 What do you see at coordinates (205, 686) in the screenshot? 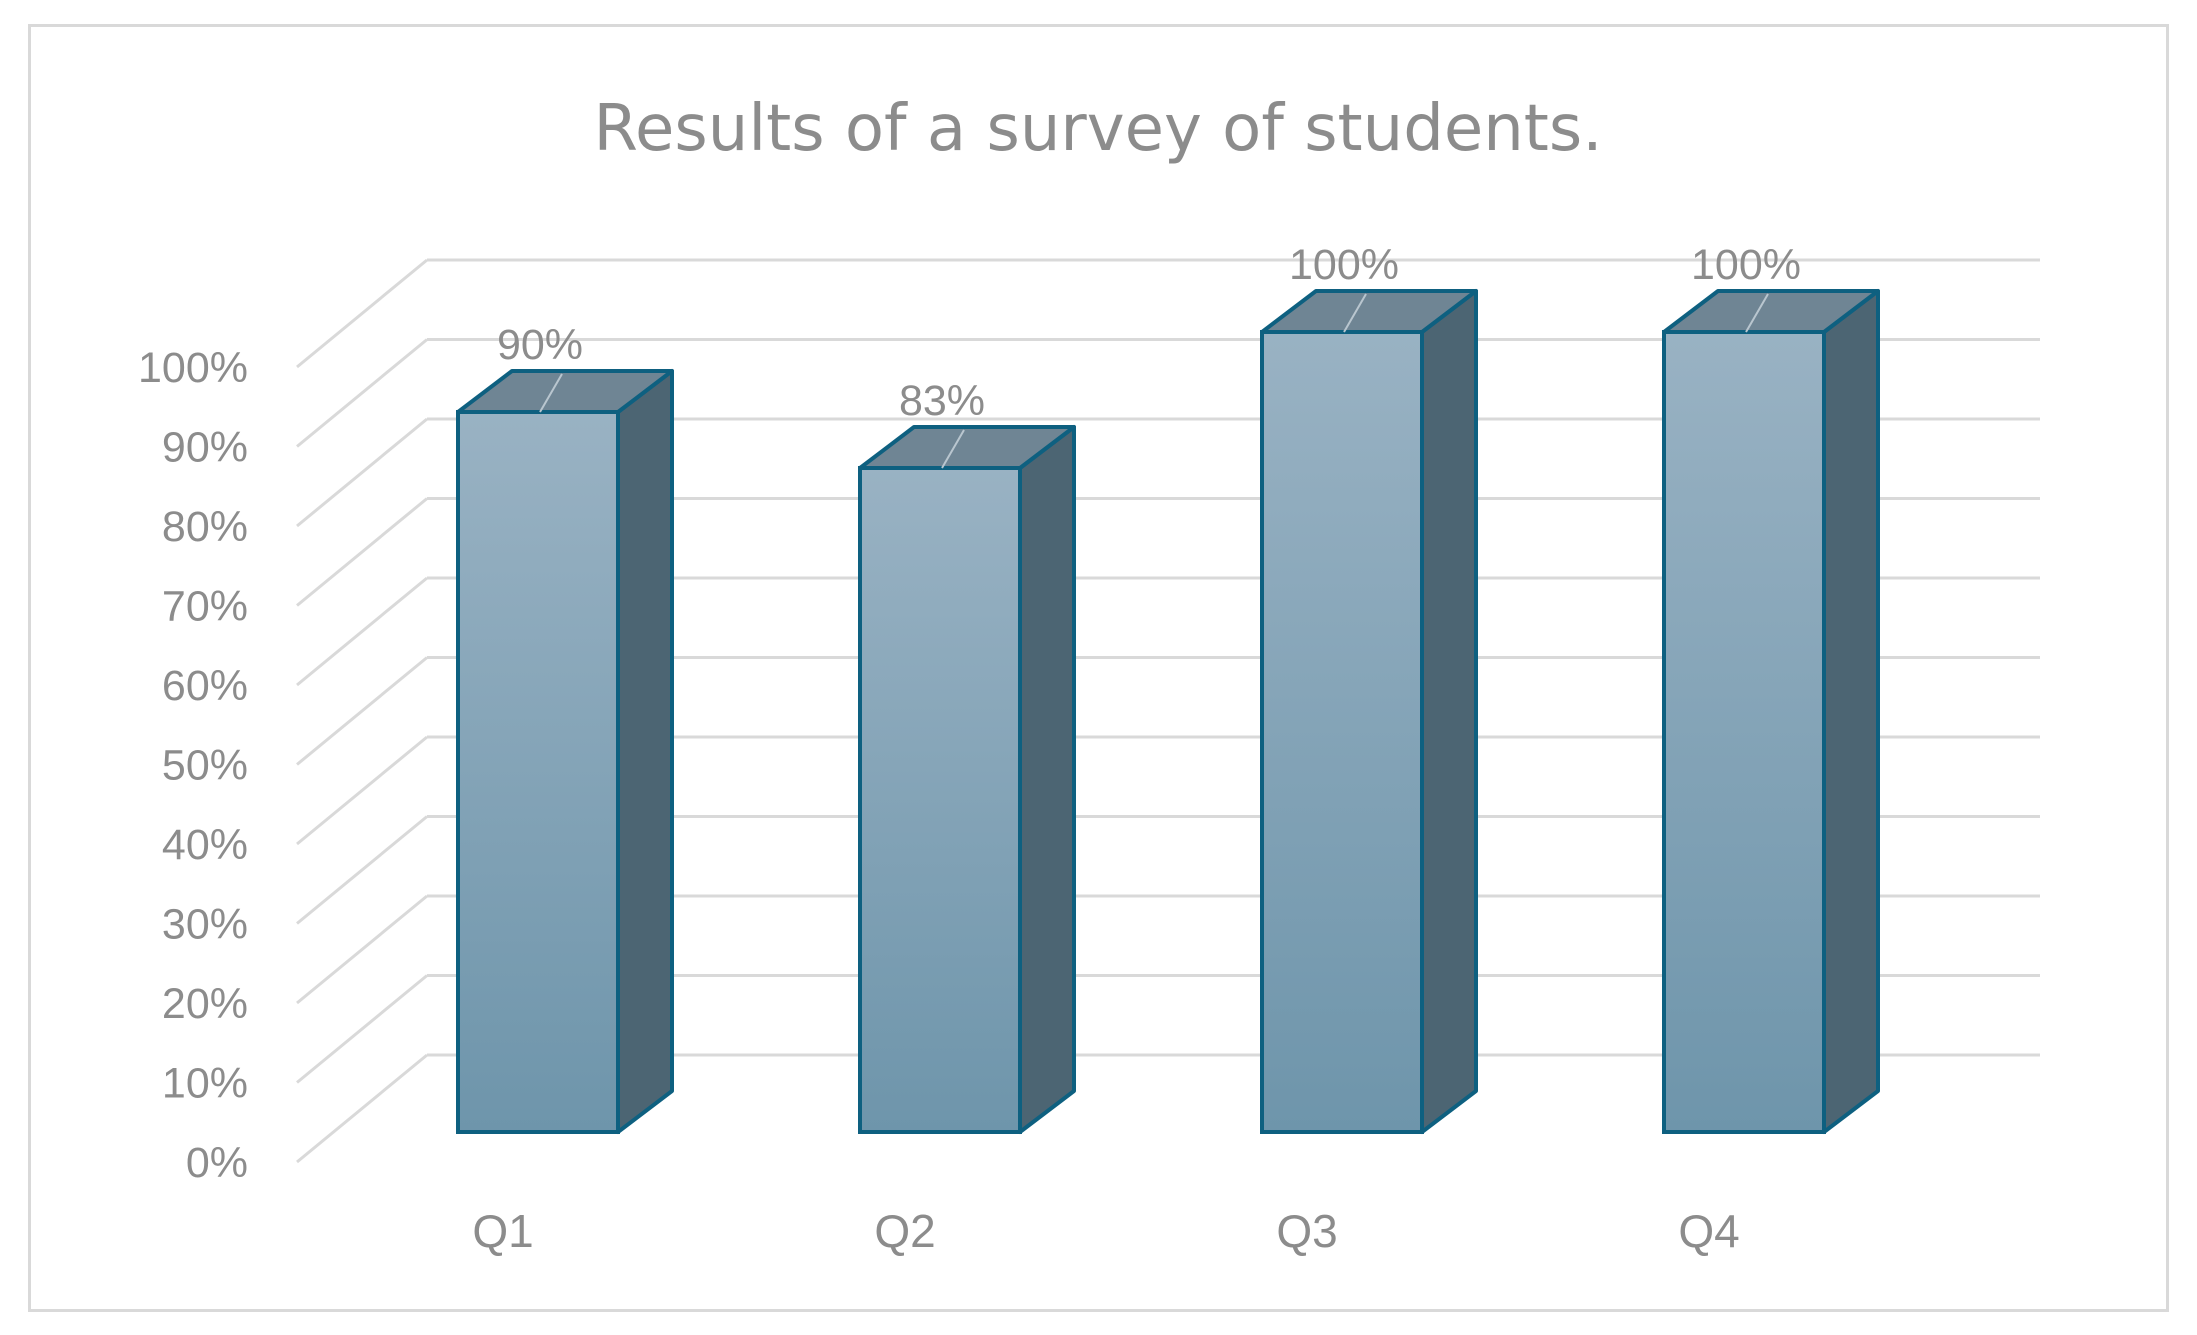
I see `y-tick-label: 60%` at bounding box center [205, 686].